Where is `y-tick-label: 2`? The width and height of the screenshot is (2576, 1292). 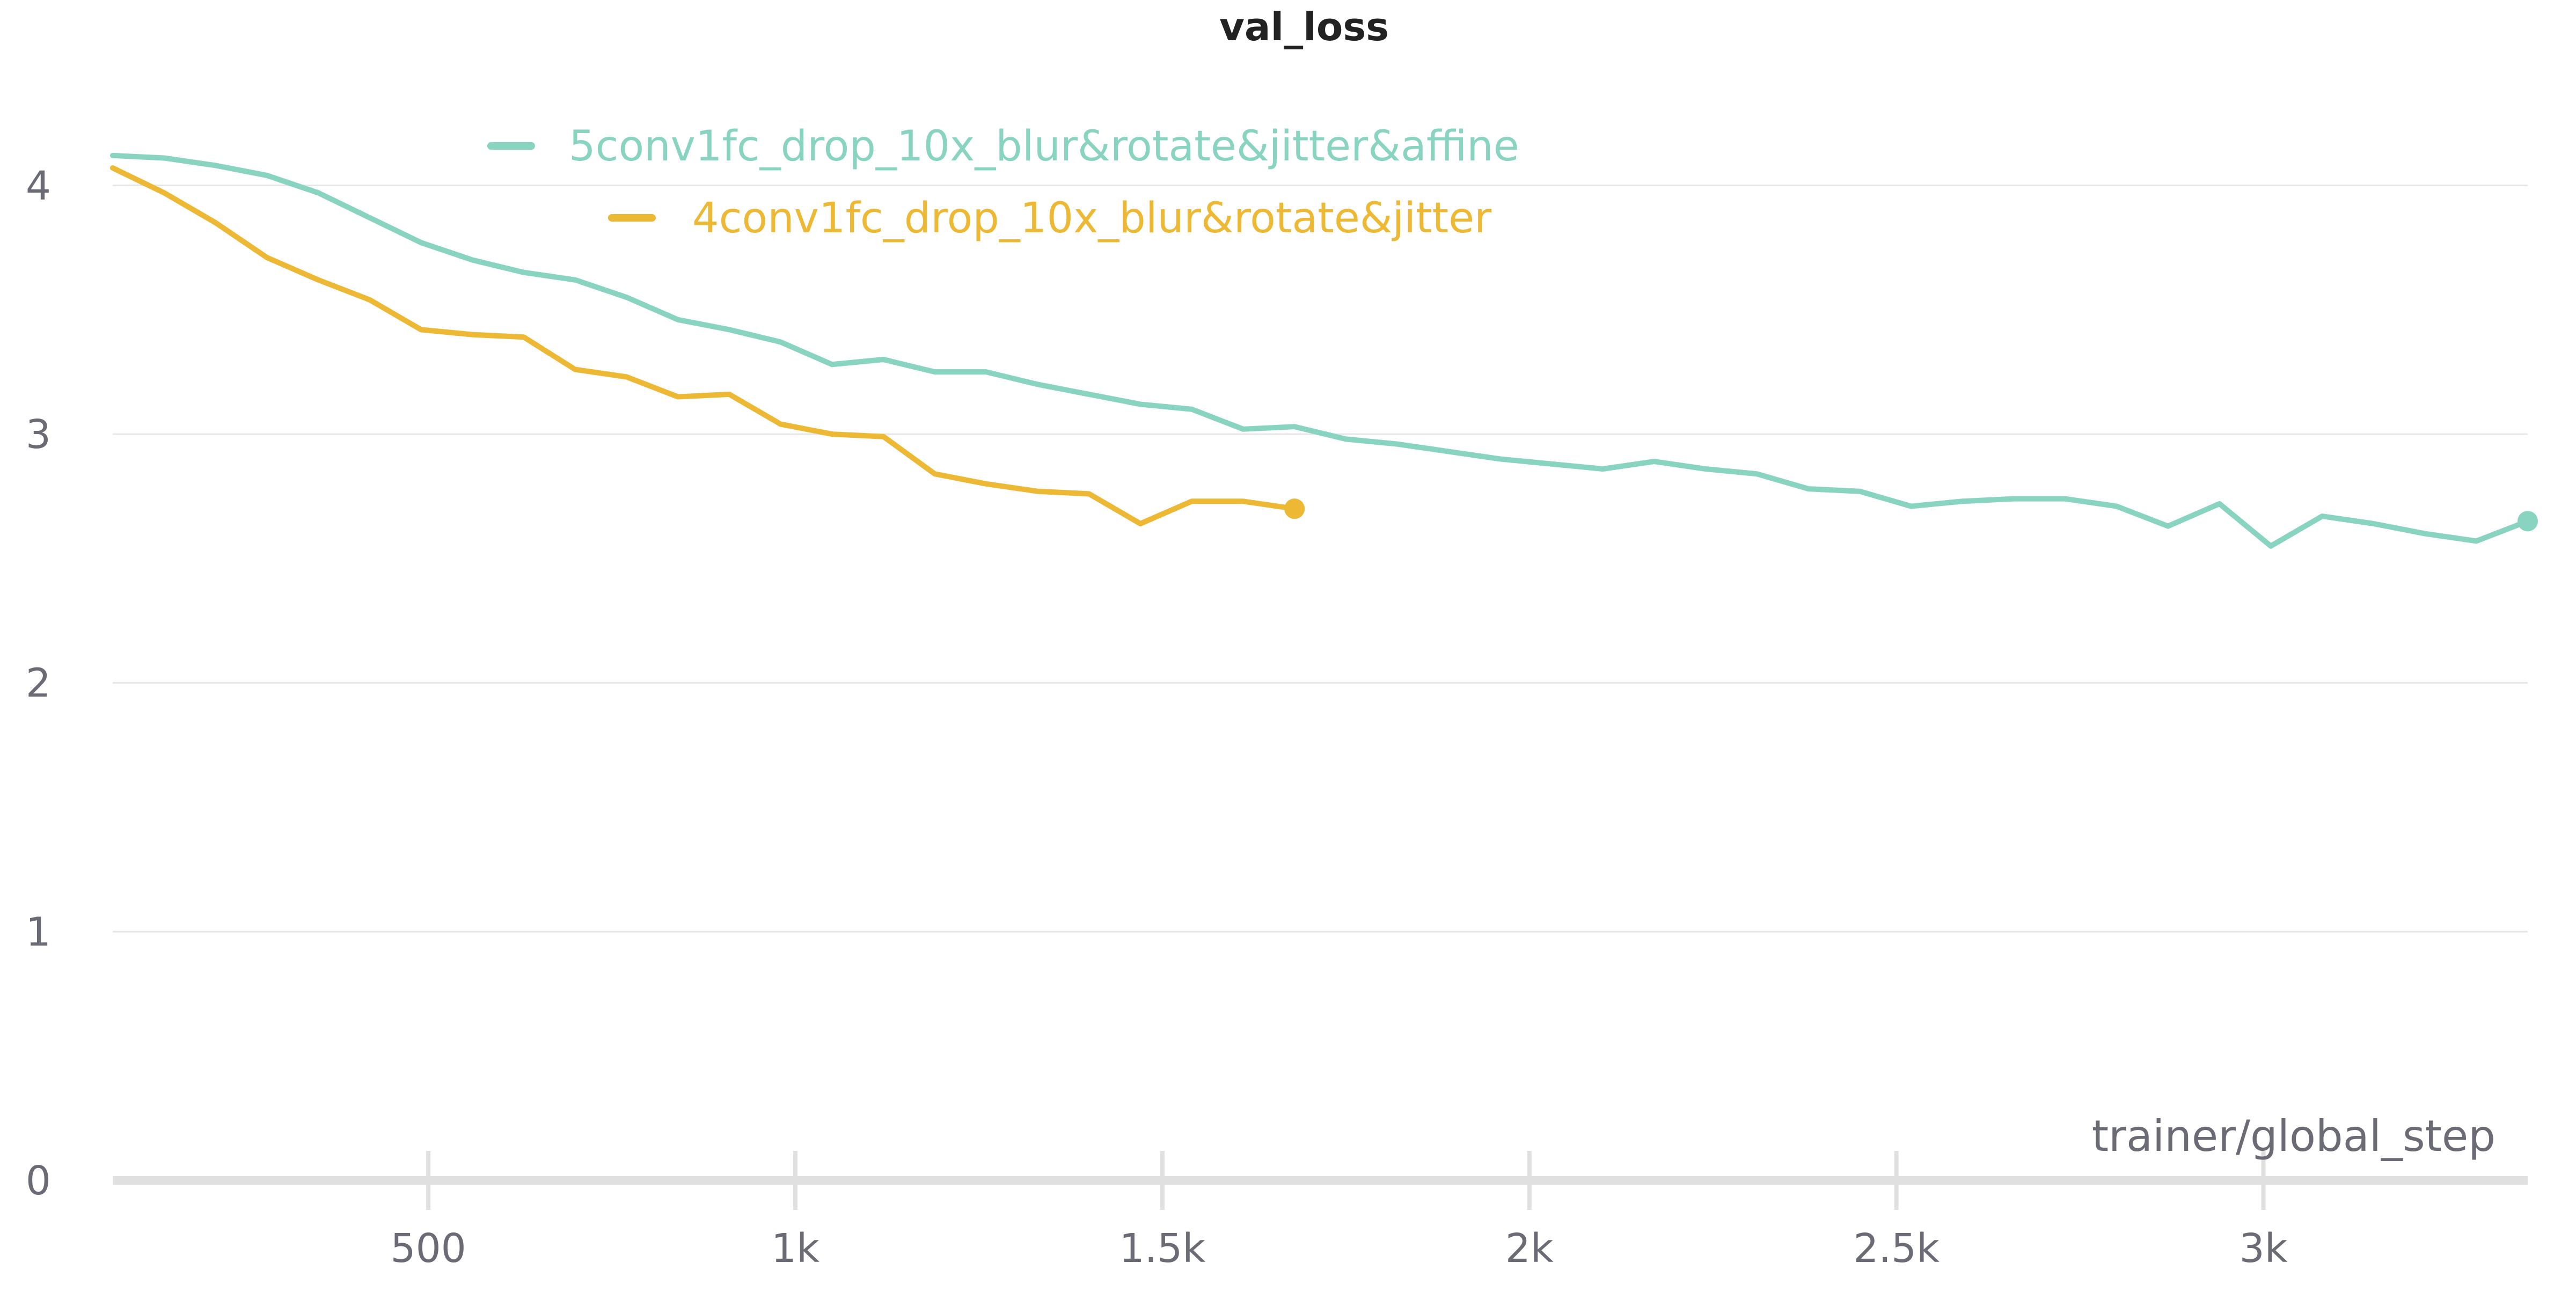 y-tick-label: 2 is located at coordinates (38, 683).